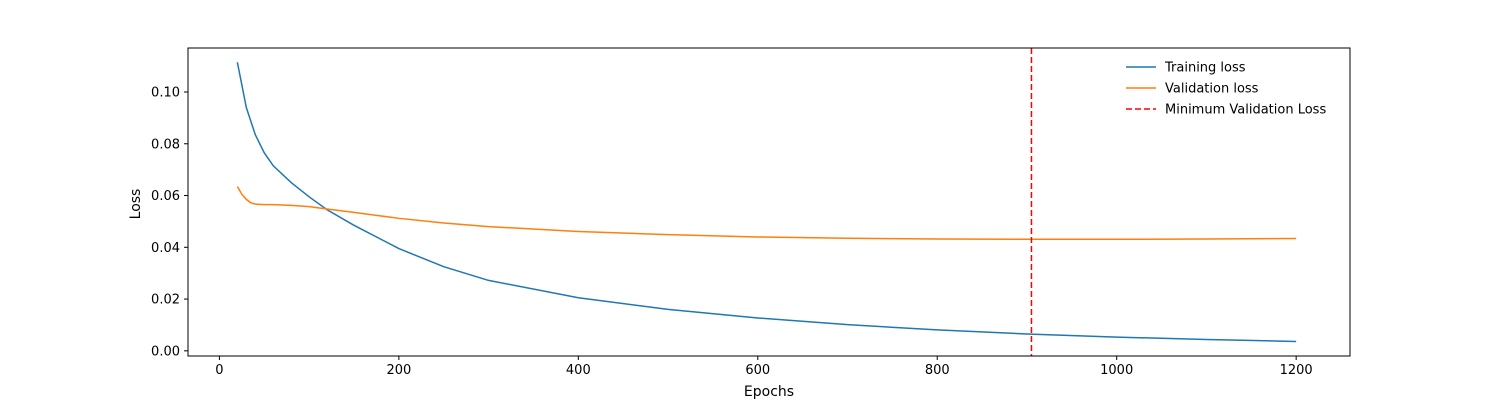 This screenshot has height=400, width=1500. Describe the element at coordinates (1296, 370) in the screenshot. I see `x-tick-label: 1200` at that location.